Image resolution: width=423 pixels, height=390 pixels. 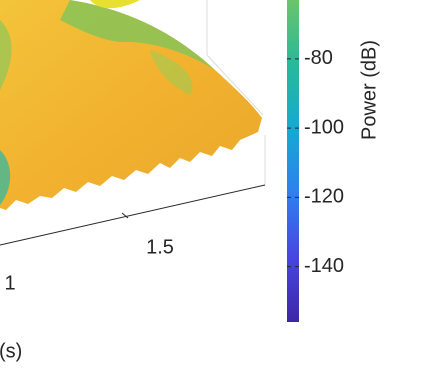 I want to click on colorbar-tick-label: -80, so click(x=318, y=58).